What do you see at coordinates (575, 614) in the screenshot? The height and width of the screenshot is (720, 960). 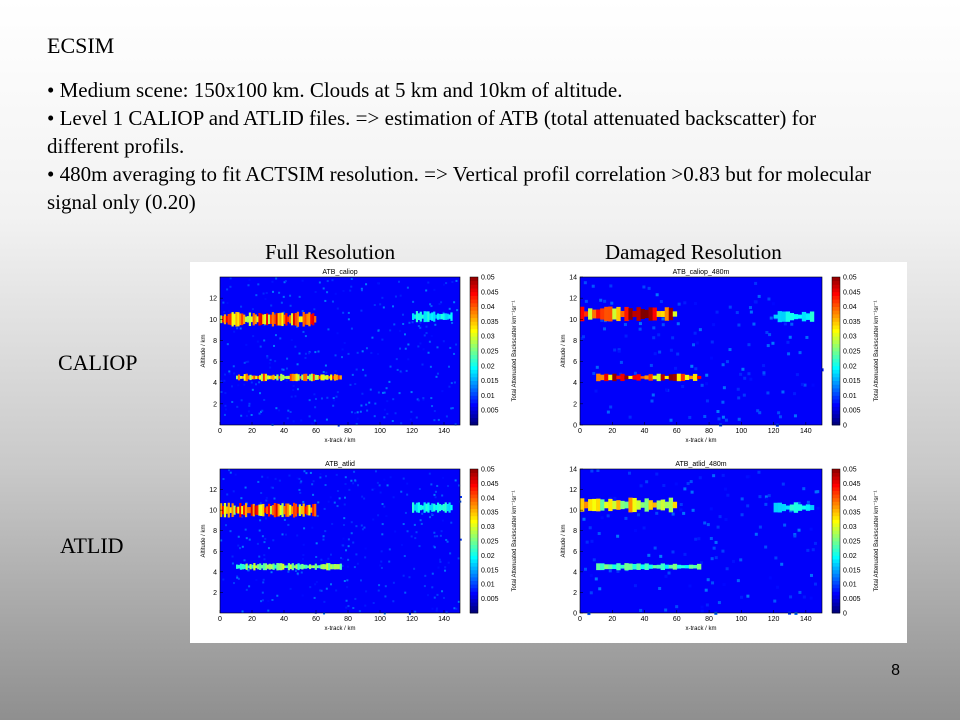 I see `y-tick-label: 0` at bounding box center [575, 614].